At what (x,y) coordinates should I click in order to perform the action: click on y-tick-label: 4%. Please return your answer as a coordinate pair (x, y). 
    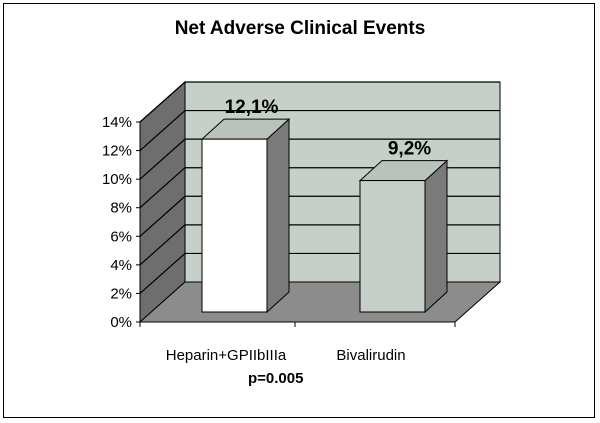
    Looking at the image, I should click on (121, 265).